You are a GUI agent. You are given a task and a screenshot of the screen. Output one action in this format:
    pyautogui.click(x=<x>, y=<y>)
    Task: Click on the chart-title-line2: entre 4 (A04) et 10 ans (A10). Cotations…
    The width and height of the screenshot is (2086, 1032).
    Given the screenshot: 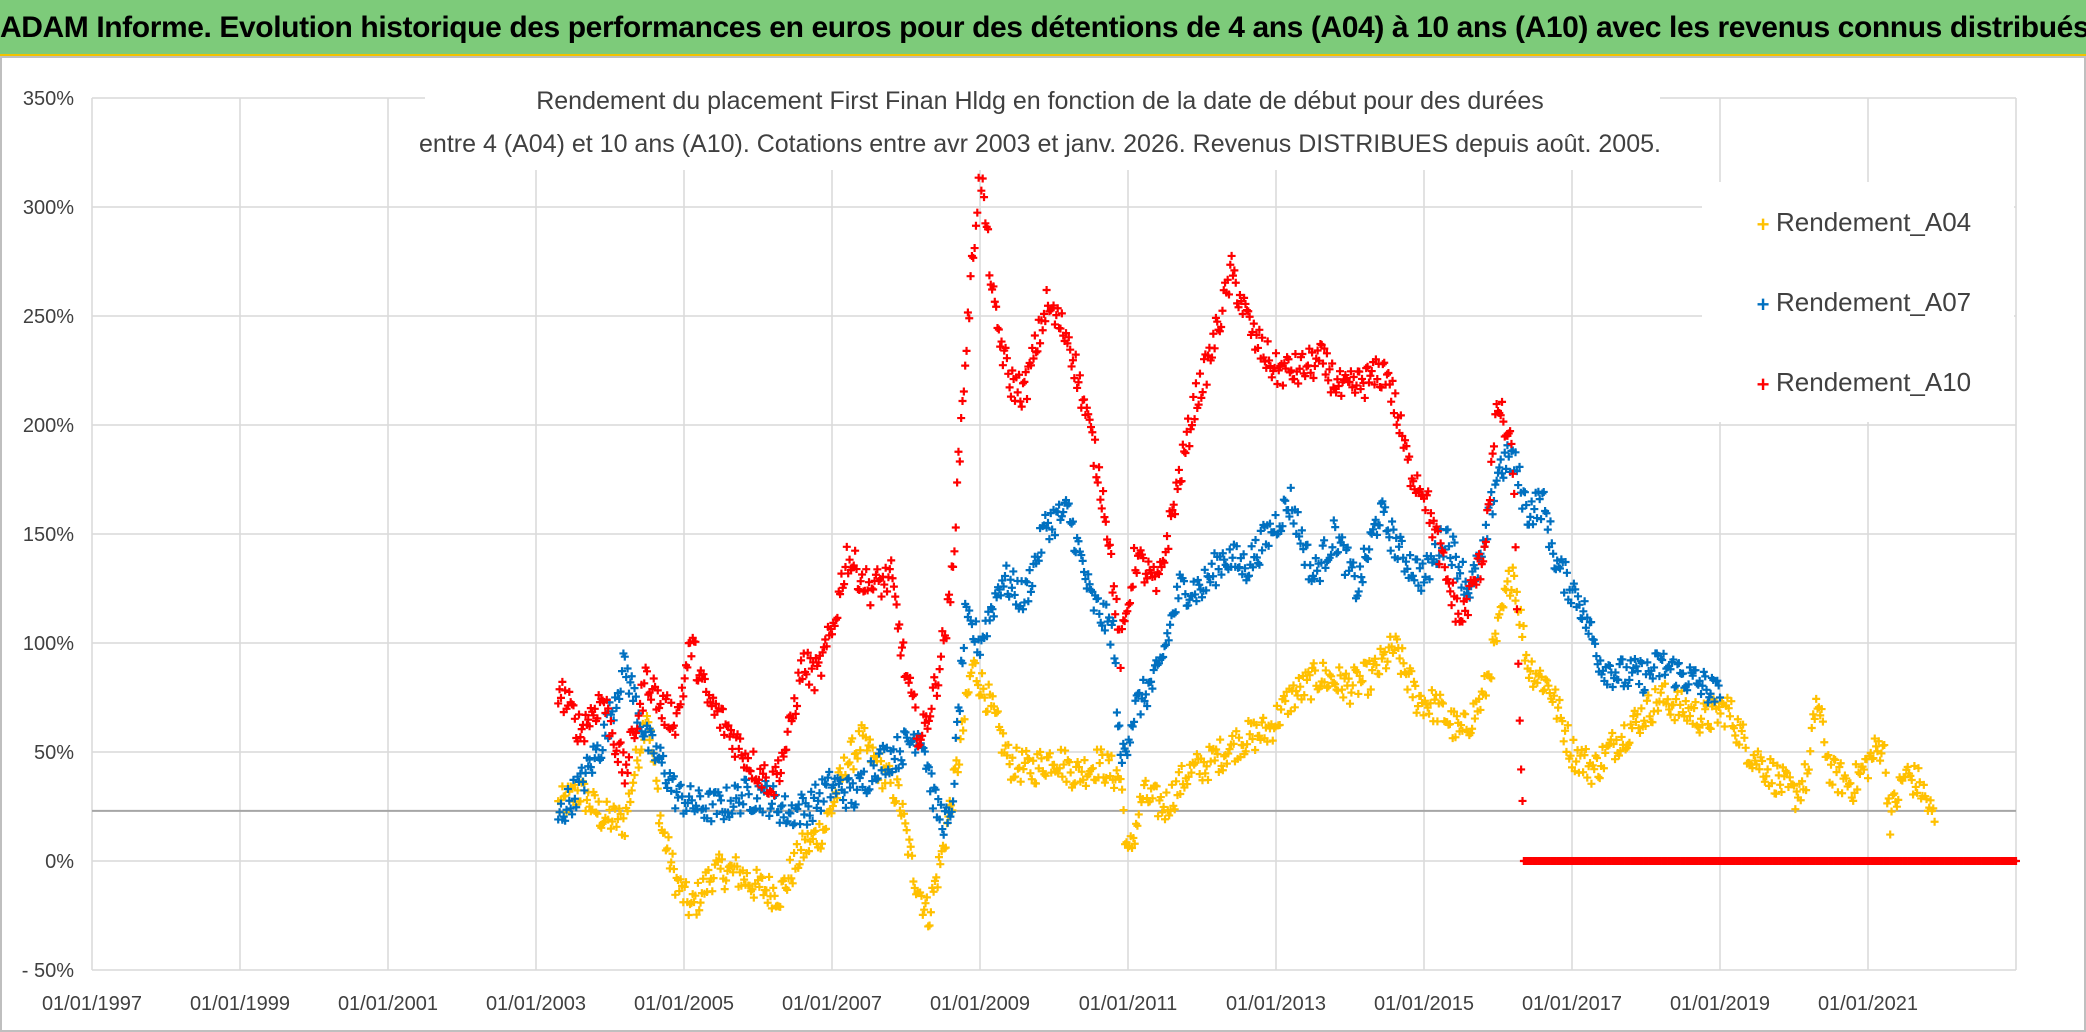 What is the action you would take?
    pyautogui.click(x=1040, y=144)
    